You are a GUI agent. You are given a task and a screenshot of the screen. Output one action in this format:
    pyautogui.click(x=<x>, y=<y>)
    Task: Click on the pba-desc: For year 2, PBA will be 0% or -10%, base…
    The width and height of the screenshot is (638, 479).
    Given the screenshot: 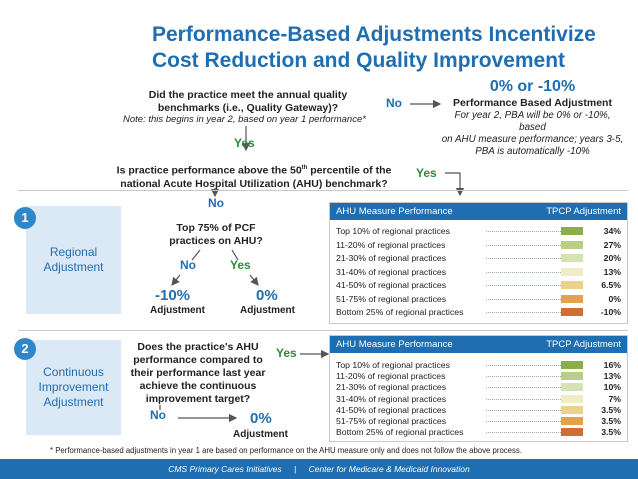 What is the action you would take?
    pyautogui.click(x=532, y=134)
    